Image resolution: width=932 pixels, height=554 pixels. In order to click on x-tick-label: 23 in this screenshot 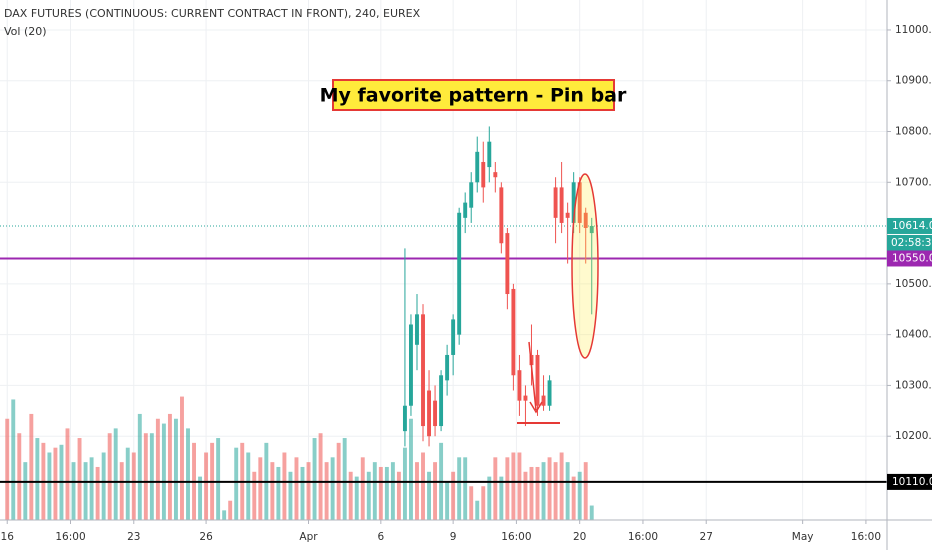, I will do `click(133, 537)`.